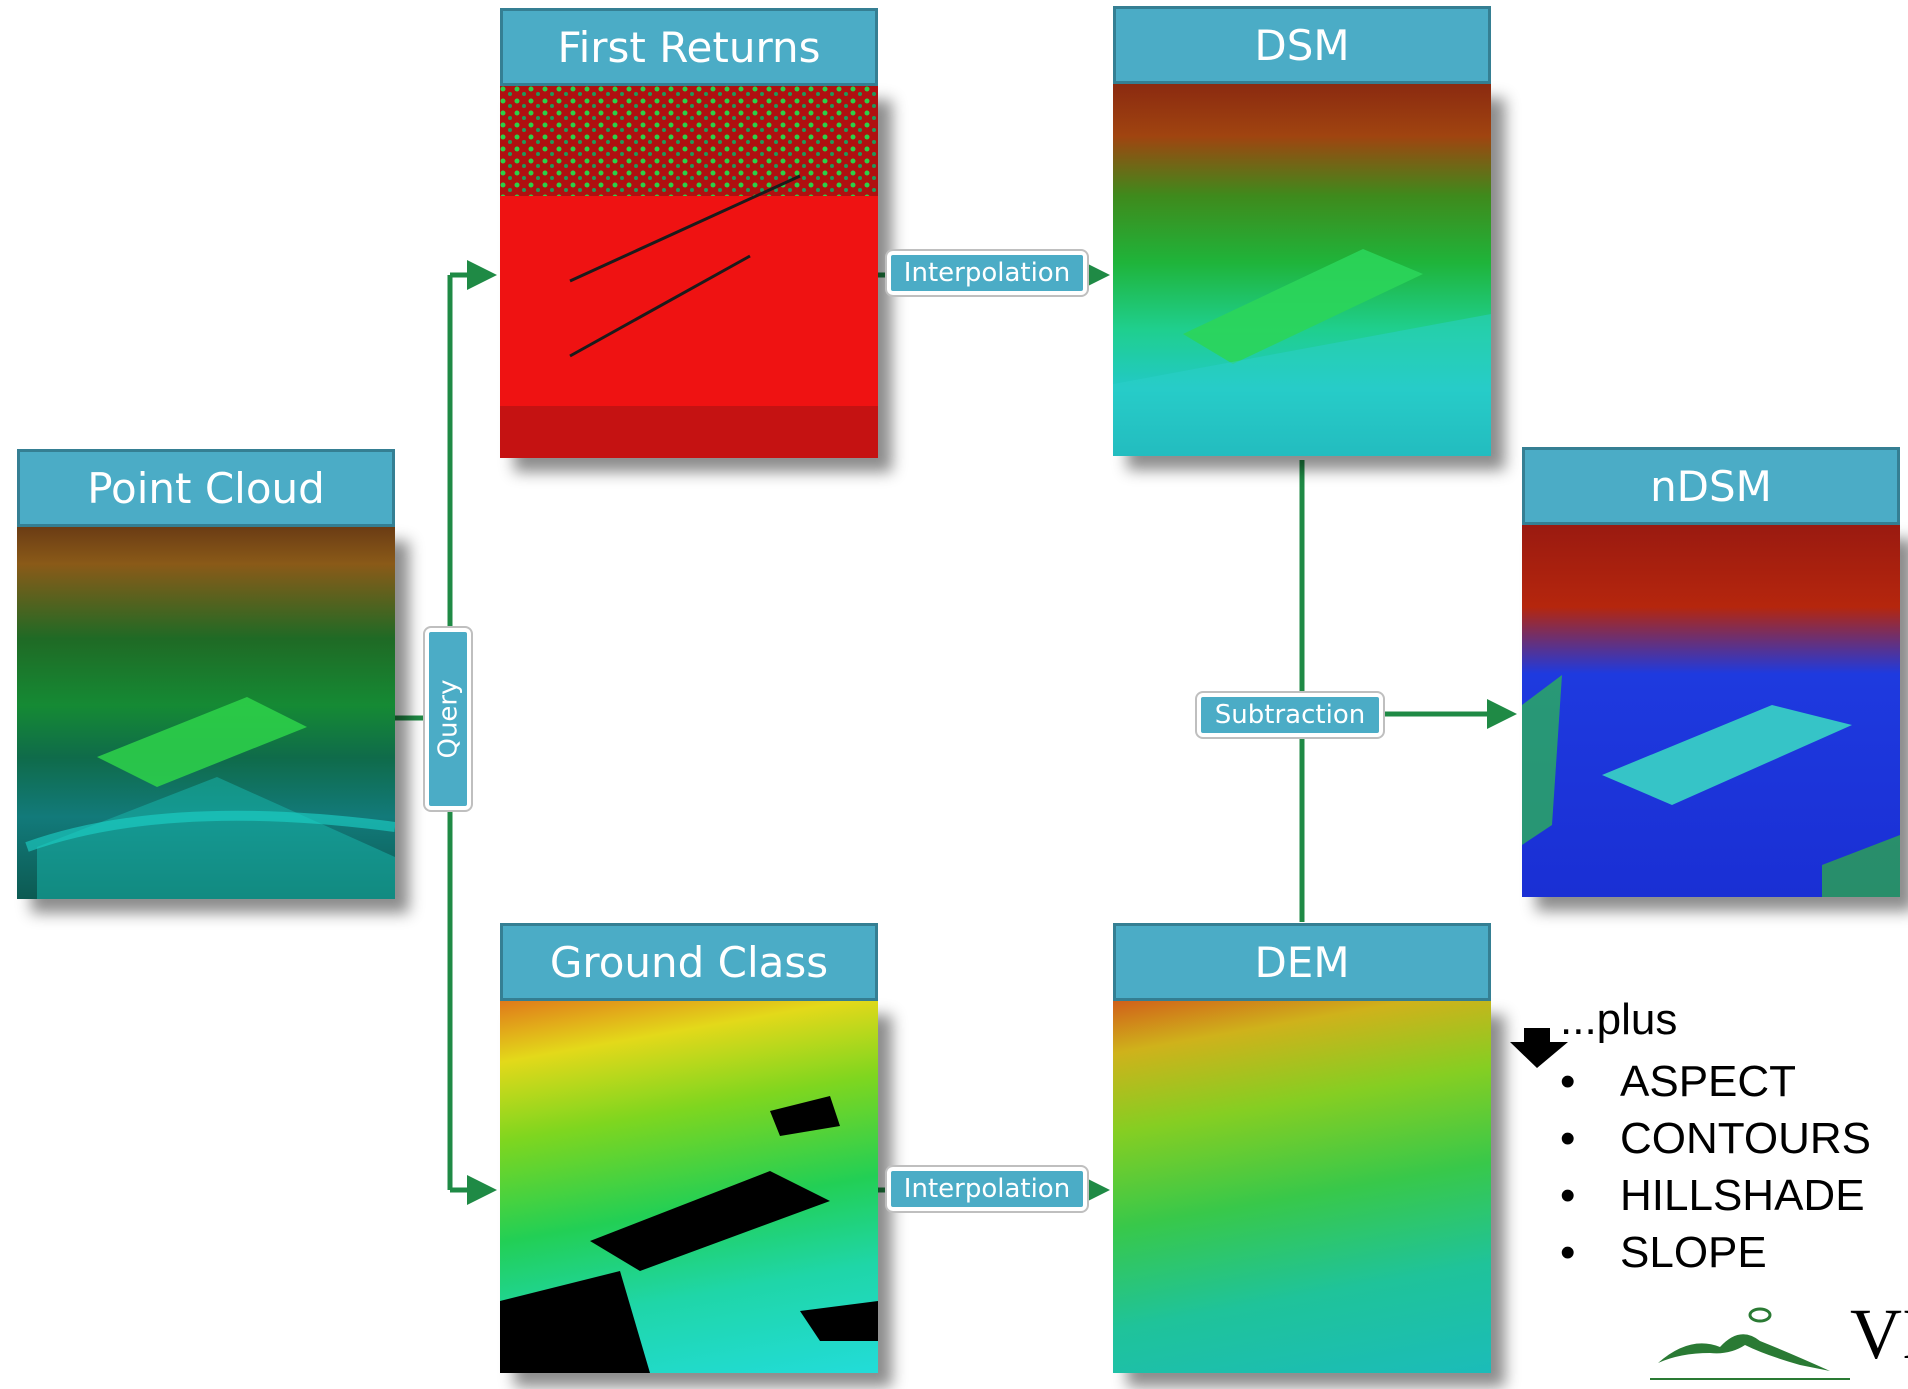 This screenshot has width=1908, height=1389. I want to click on logo: VI, so click(1779, 1341).